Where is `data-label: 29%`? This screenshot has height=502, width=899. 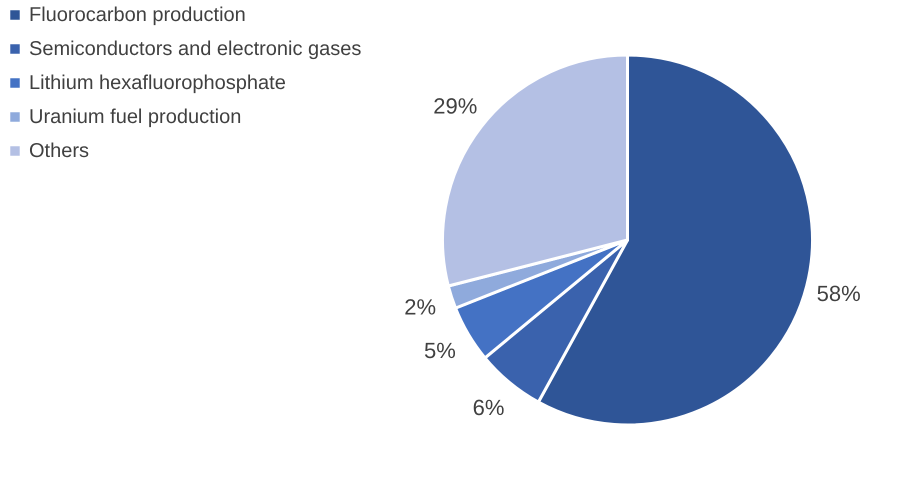 data-label: 29% is located at coordinates (455, 105).